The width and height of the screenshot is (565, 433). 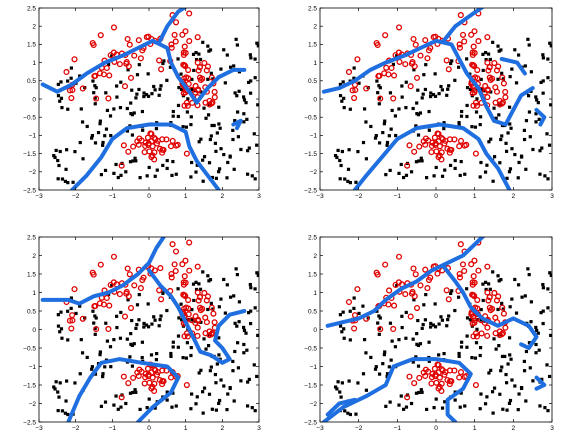 I want to click on y-tick-label: −2, so click(x=314, y=404).